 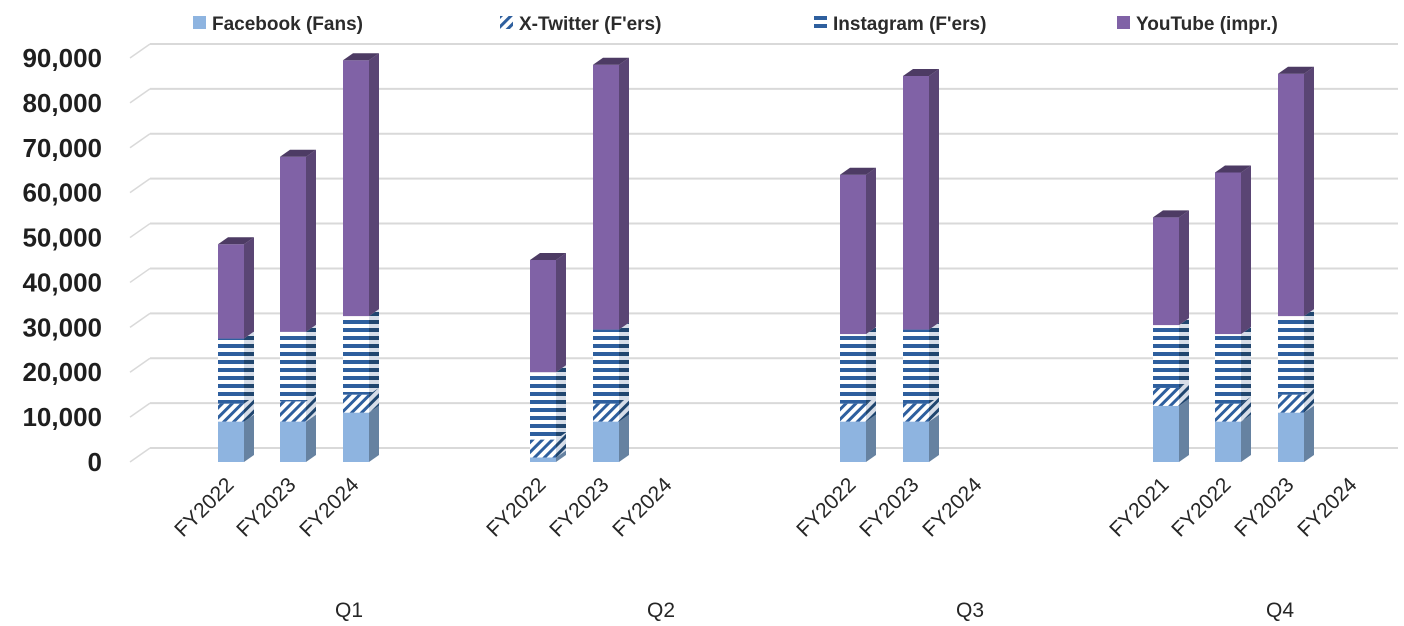 What do you see at coordinates (1246, 250) in the screenshot?
I see `bar-q4-fy2022-s3-side` at bounding box center [1246, 250].